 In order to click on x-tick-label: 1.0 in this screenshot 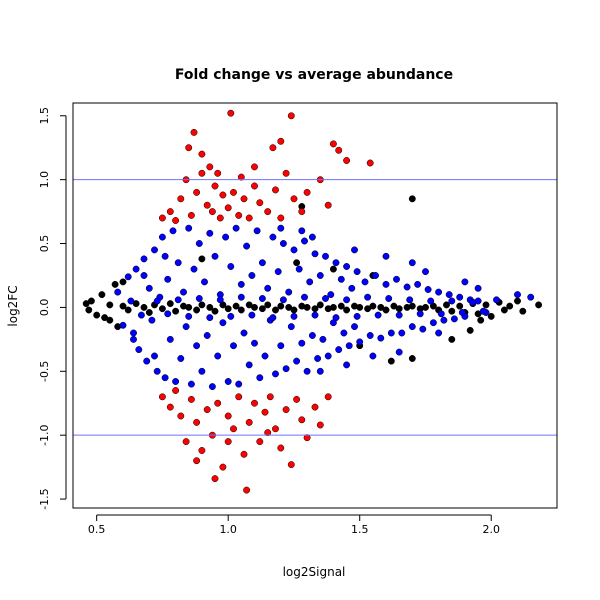, I will do `click(228, 529)`.